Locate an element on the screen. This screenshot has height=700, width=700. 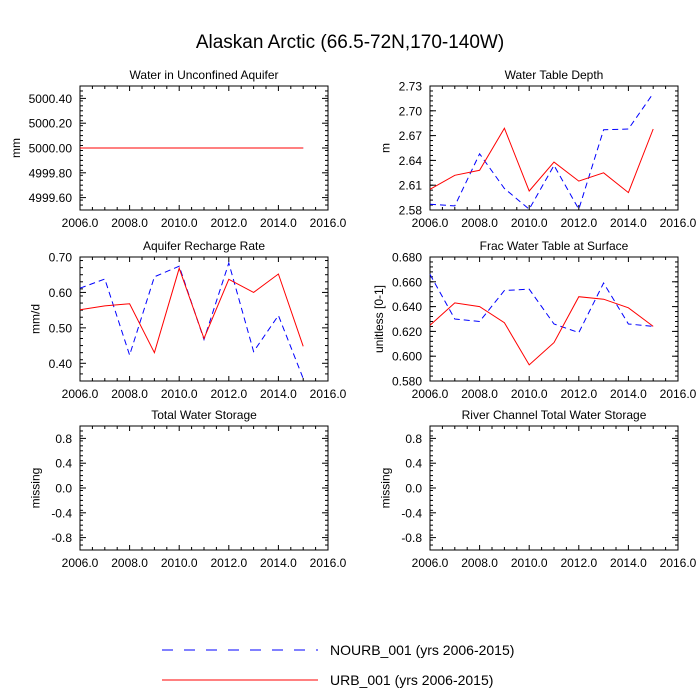
legend-label-urb: URB_001 (yrs 2006-2015) is located at coordinates (411, 680).